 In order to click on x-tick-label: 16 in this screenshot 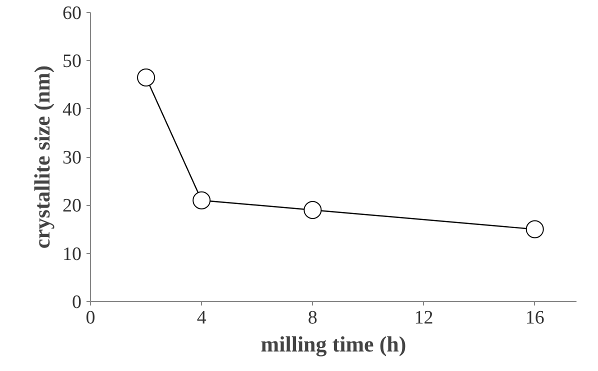, I will do `click(534, 318)`.